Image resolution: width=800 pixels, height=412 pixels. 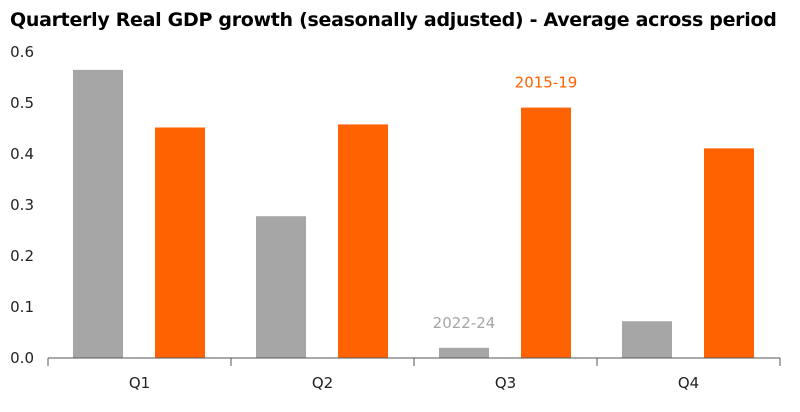 I want to click on bar-2015-19-q2, so click(x=363, y=241).